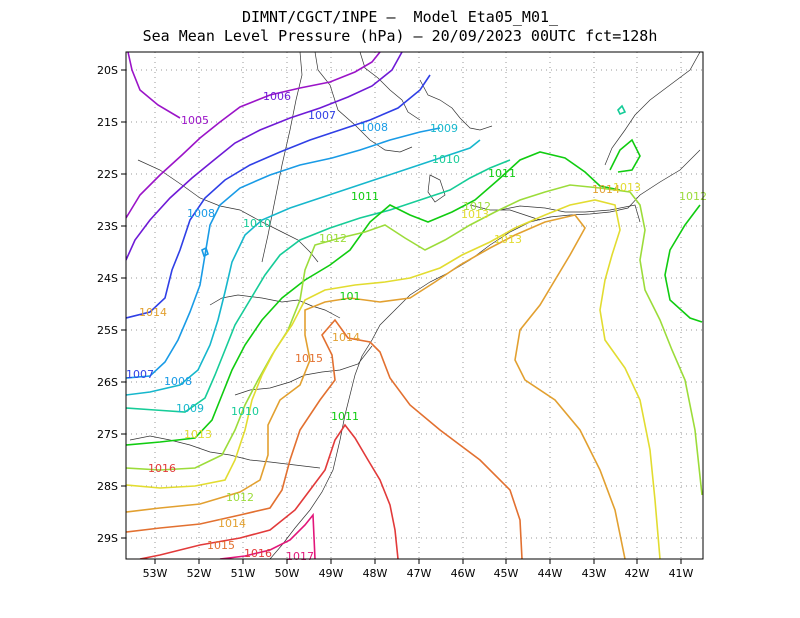 The image size is (800, 618). What do you see at coordinates (107, 174) in the screenshot?
I see `y-tick-label: 22S` at bounding box center [107, 174].